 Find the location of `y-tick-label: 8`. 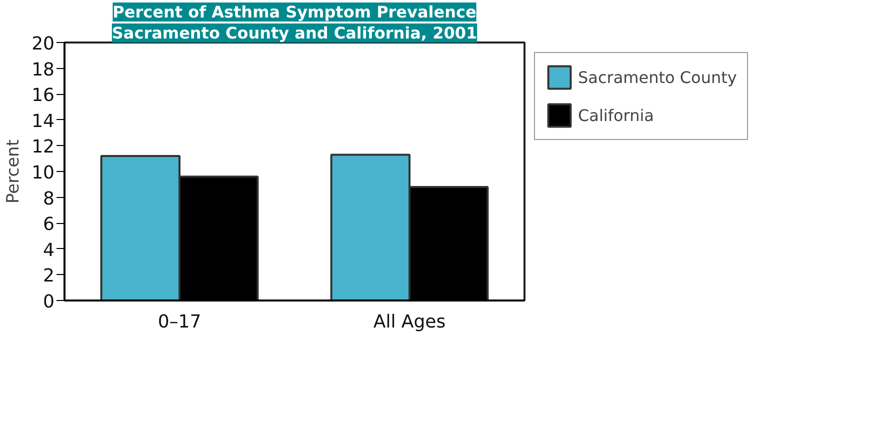

y-tick-label: 8 is located at coordinates (48, 199).